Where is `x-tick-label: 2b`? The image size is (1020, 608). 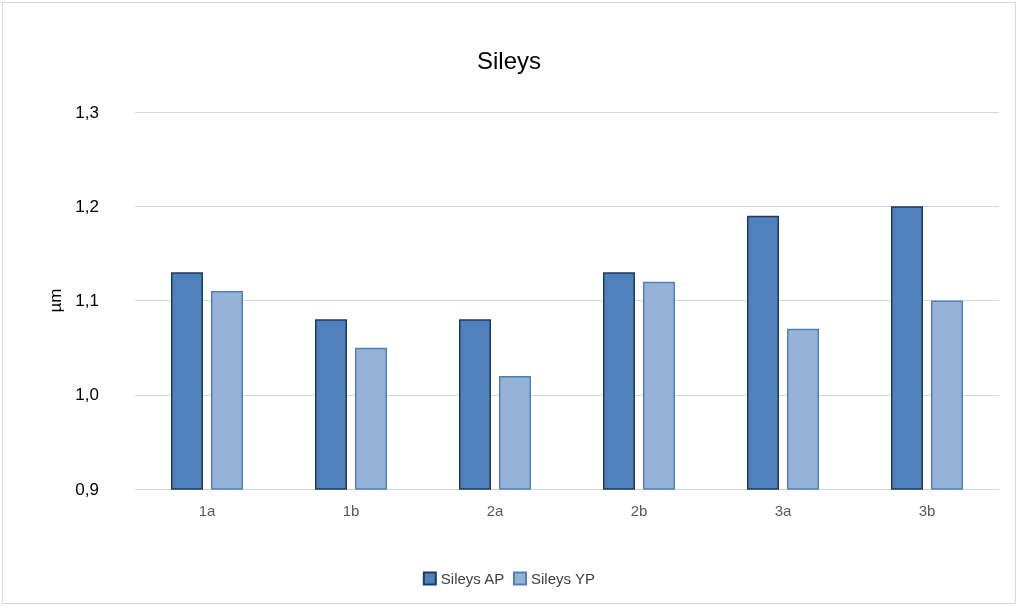
x-tick-label: 2b is located at coordinates (639, 510).